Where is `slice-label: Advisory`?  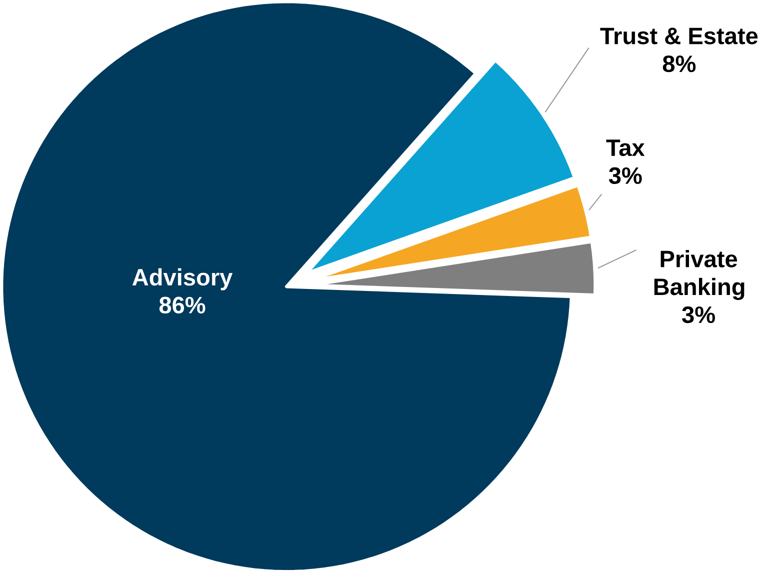 slice-label: Advisory is located at coordinates (182, 279).